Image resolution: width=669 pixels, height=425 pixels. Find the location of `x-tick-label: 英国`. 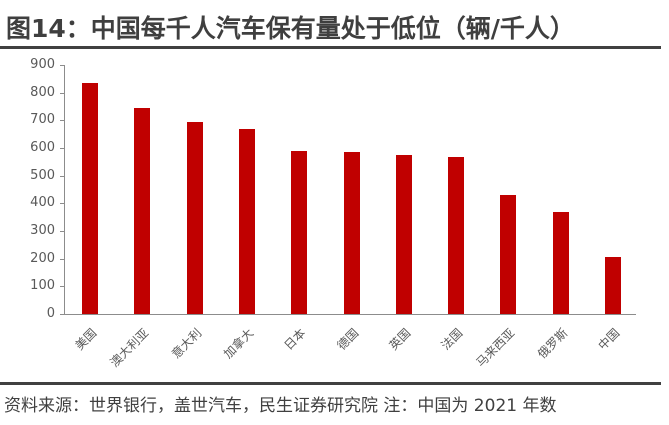

x-tick-label: 英国 is located at coordinates (400, 339).